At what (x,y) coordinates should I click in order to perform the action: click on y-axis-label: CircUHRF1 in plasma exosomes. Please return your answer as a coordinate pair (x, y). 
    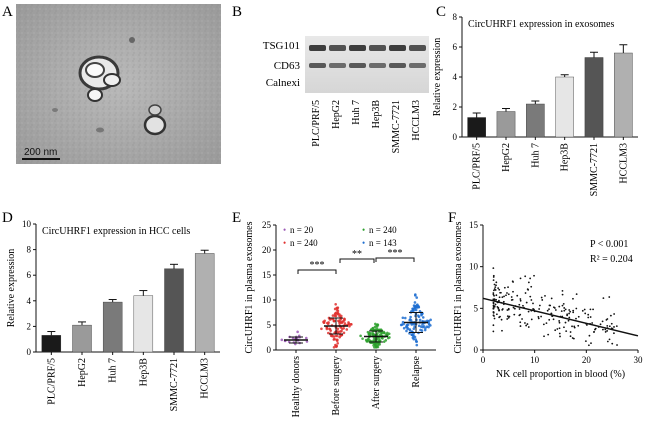
    Looking at the image, I should click on (249, 287).